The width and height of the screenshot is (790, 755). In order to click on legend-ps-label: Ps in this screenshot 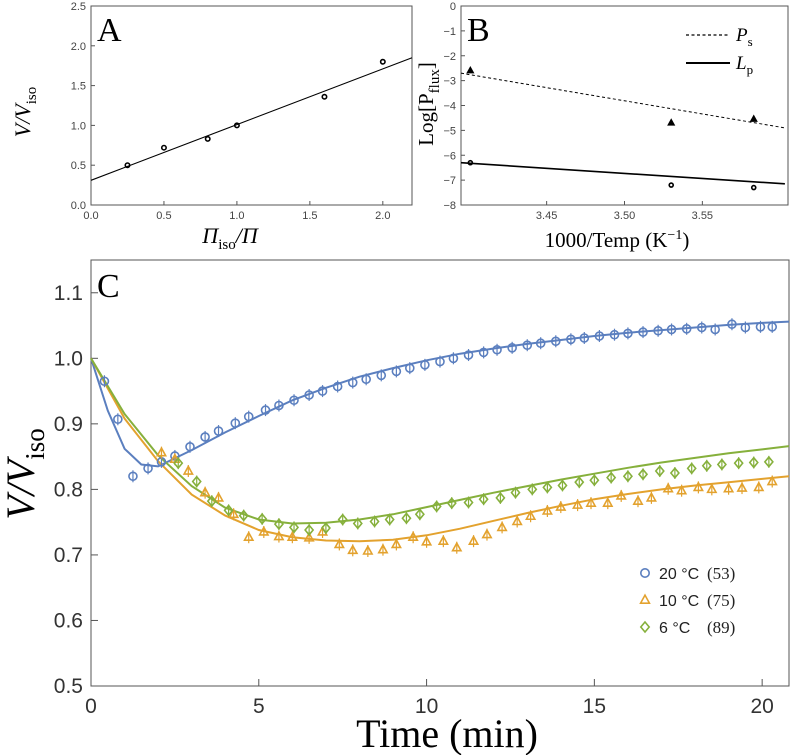, I will do `click(744, 37)`.